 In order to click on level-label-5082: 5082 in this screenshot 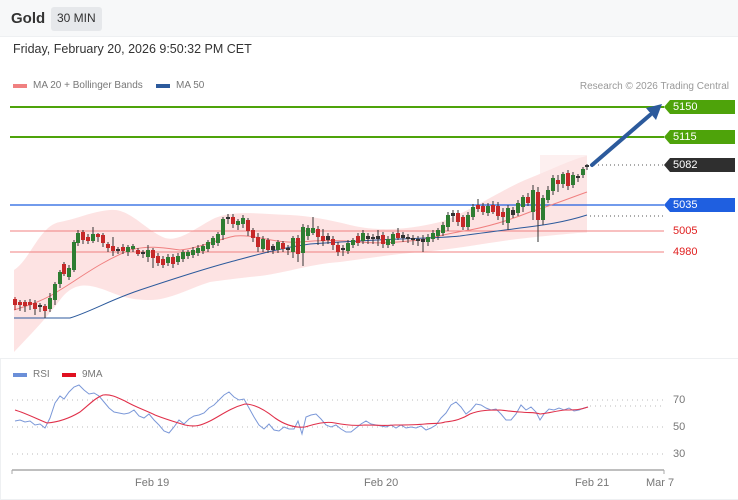, I will do `click(685, 165)`.